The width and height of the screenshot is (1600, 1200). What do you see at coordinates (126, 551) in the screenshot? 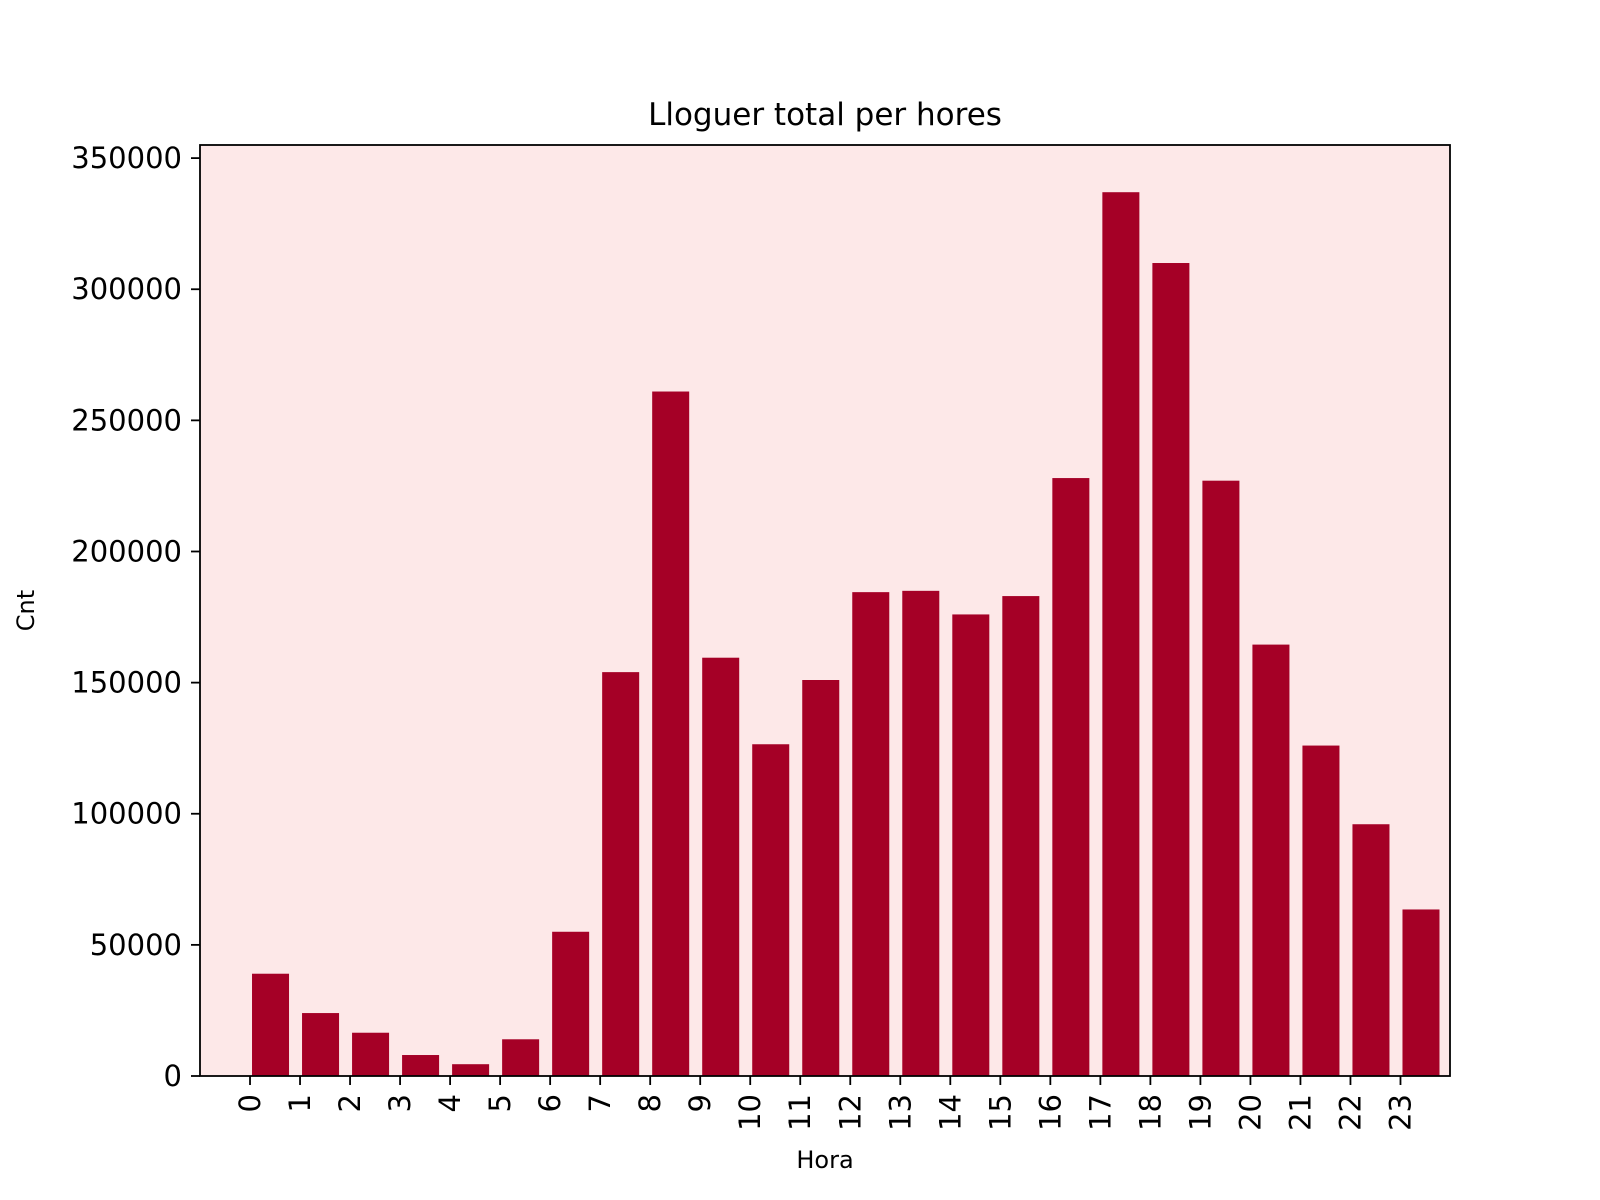
I see `y-tick-label: 200000` at bounding box center [126, 551].